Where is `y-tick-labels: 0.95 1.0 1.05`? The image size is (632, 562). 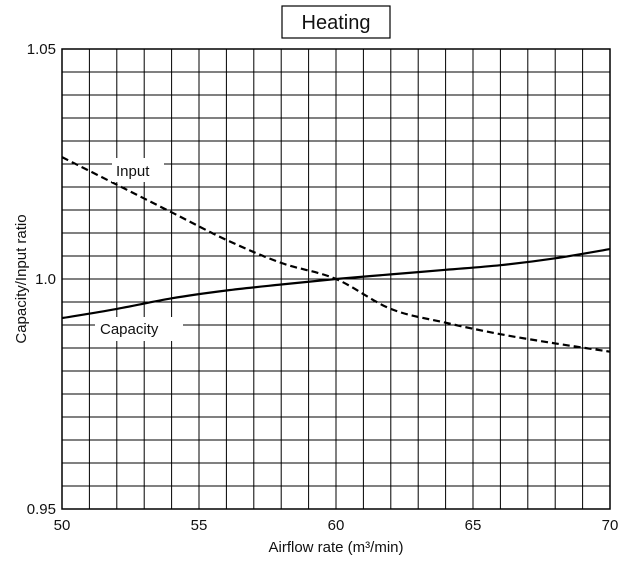
y-tick-labels: 0.95 1.0 1.05 is located at coordinates (41, 279).